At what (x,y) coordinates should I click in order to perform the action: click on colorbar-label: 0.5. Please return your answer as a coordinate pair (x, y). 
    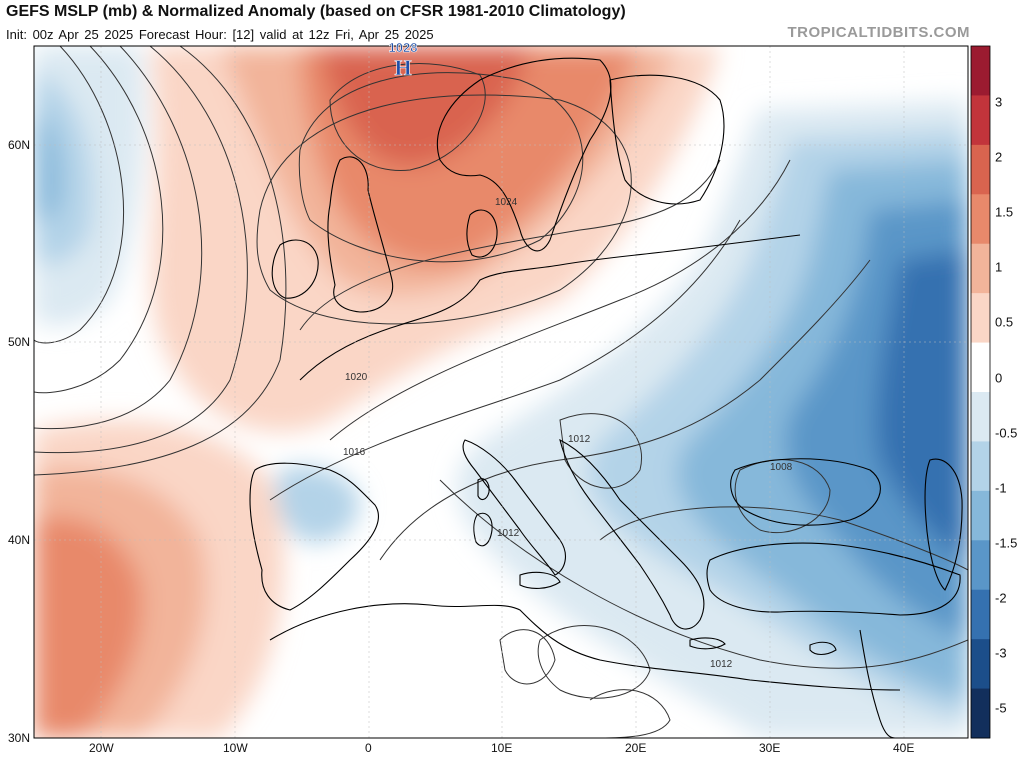
    Looking at the image, I should click on (1004, 322).